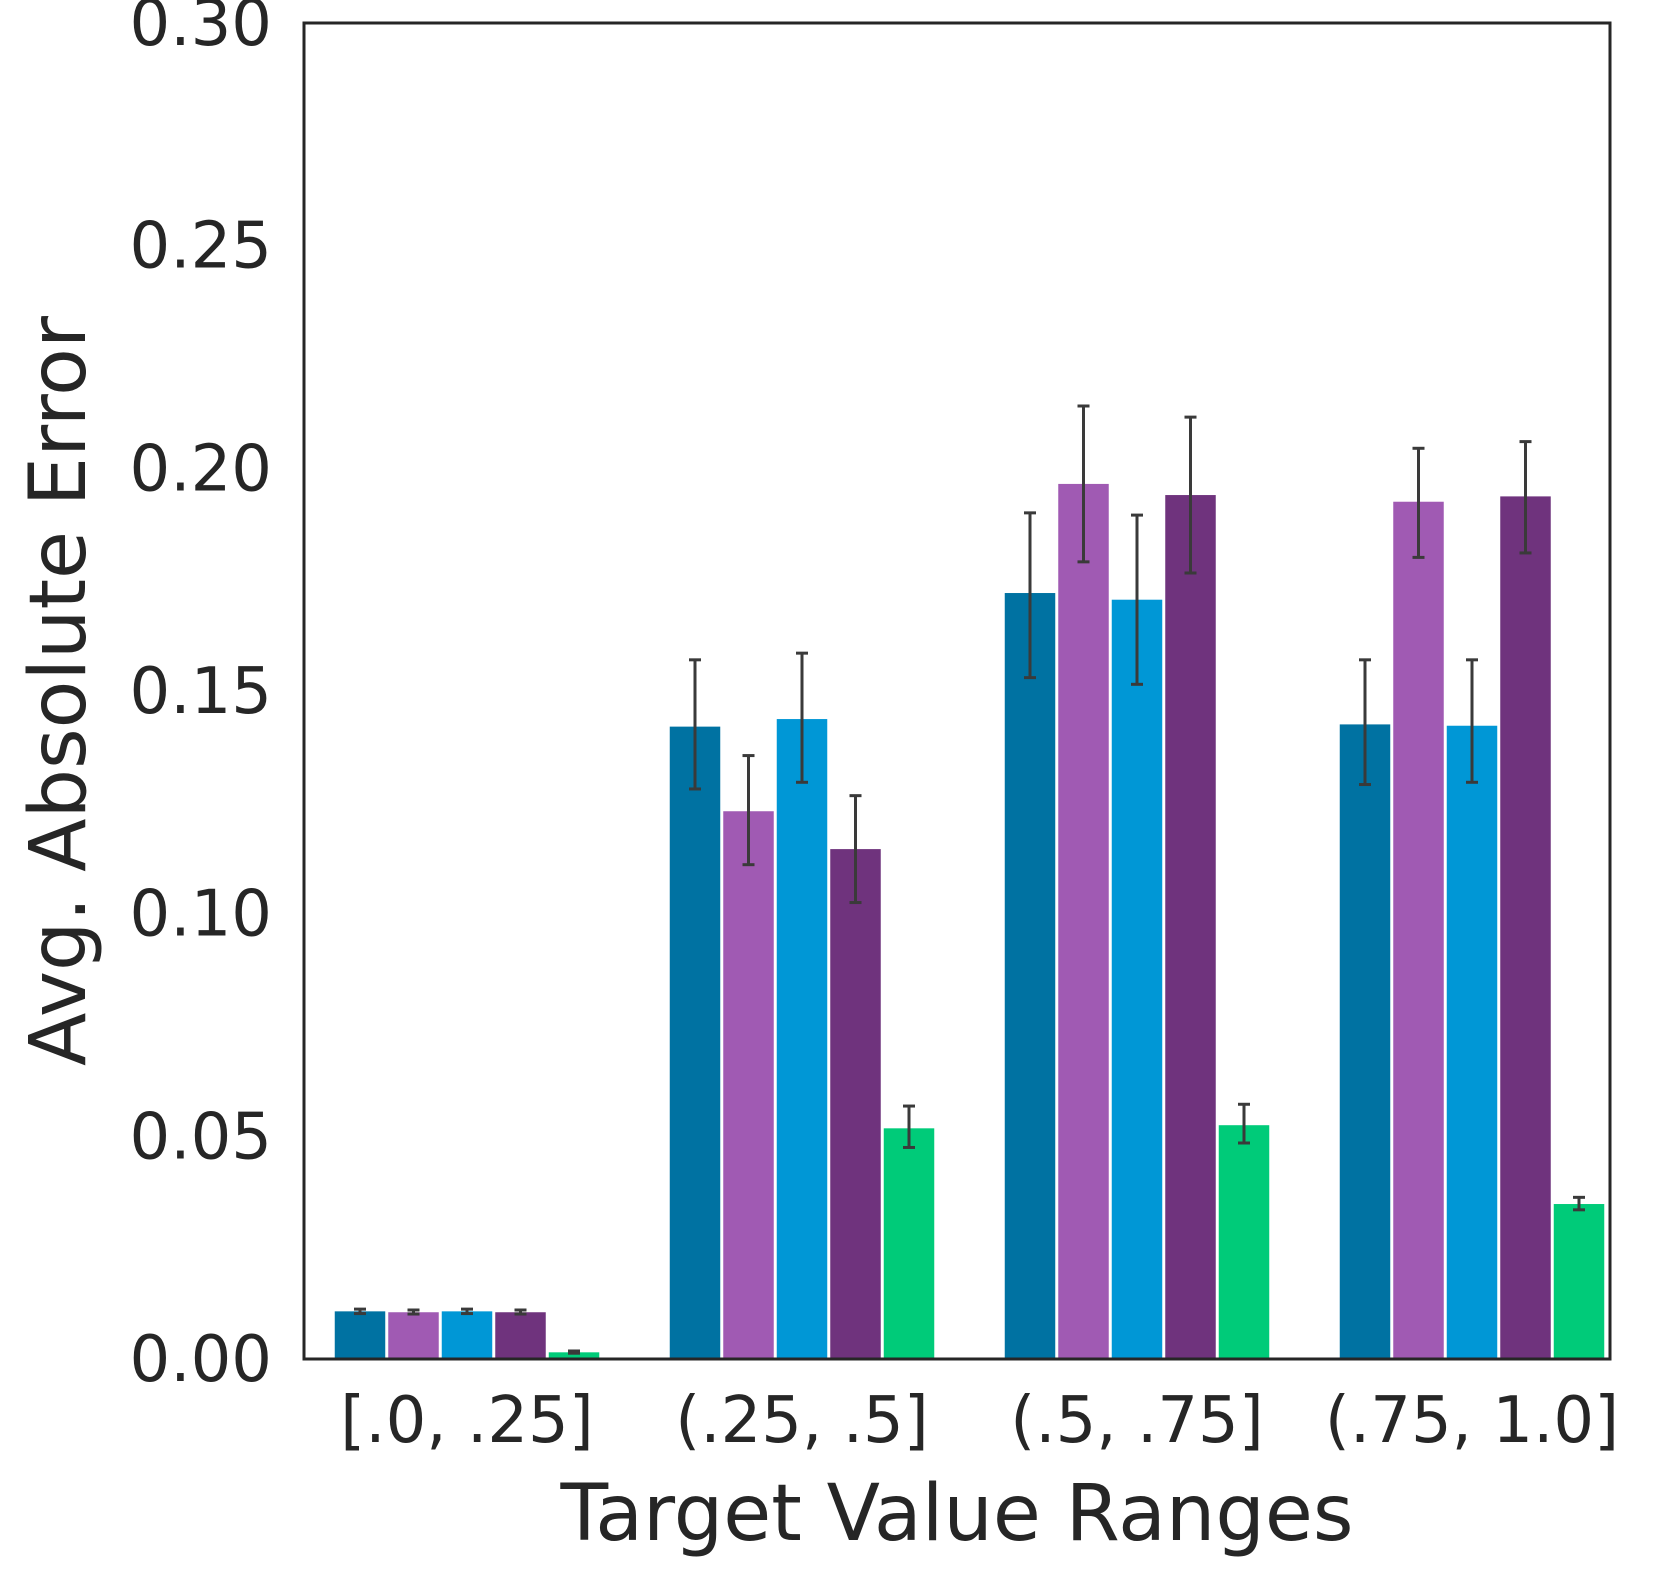  What do you see at coordinates (201, 30) in the screenshot?
I see `y-tick-label: 0.30` at bounding box center [201, 30].